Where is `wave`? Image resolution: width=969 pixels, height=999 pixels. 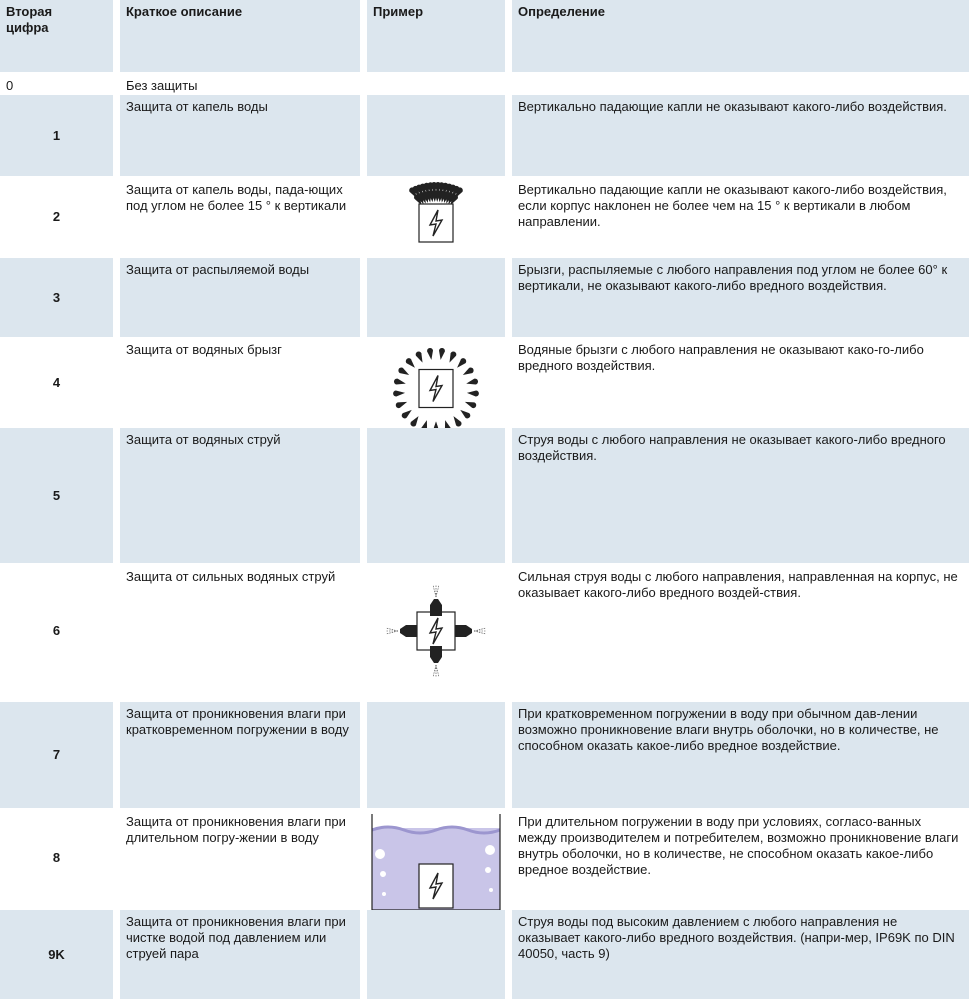
wave is located at coordinates (436, 830).